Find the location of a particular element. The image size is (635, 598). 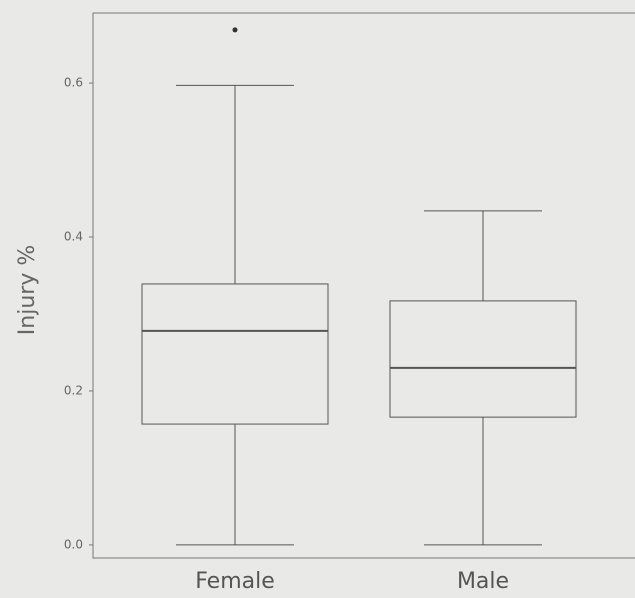

outlier is located at coordinates (235, 30).